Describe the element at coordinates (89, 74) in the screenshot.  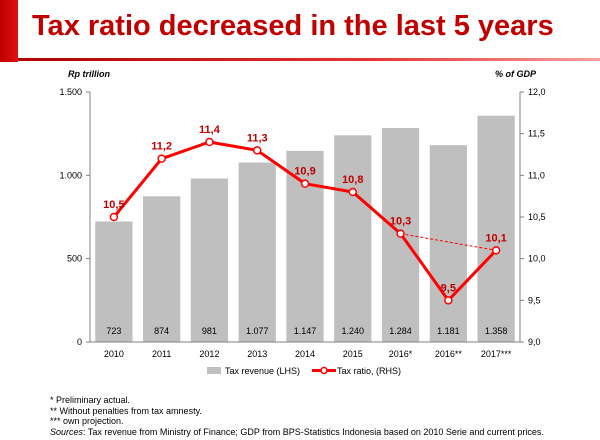
I see `left-axis-label: Rp trillion` at that location.